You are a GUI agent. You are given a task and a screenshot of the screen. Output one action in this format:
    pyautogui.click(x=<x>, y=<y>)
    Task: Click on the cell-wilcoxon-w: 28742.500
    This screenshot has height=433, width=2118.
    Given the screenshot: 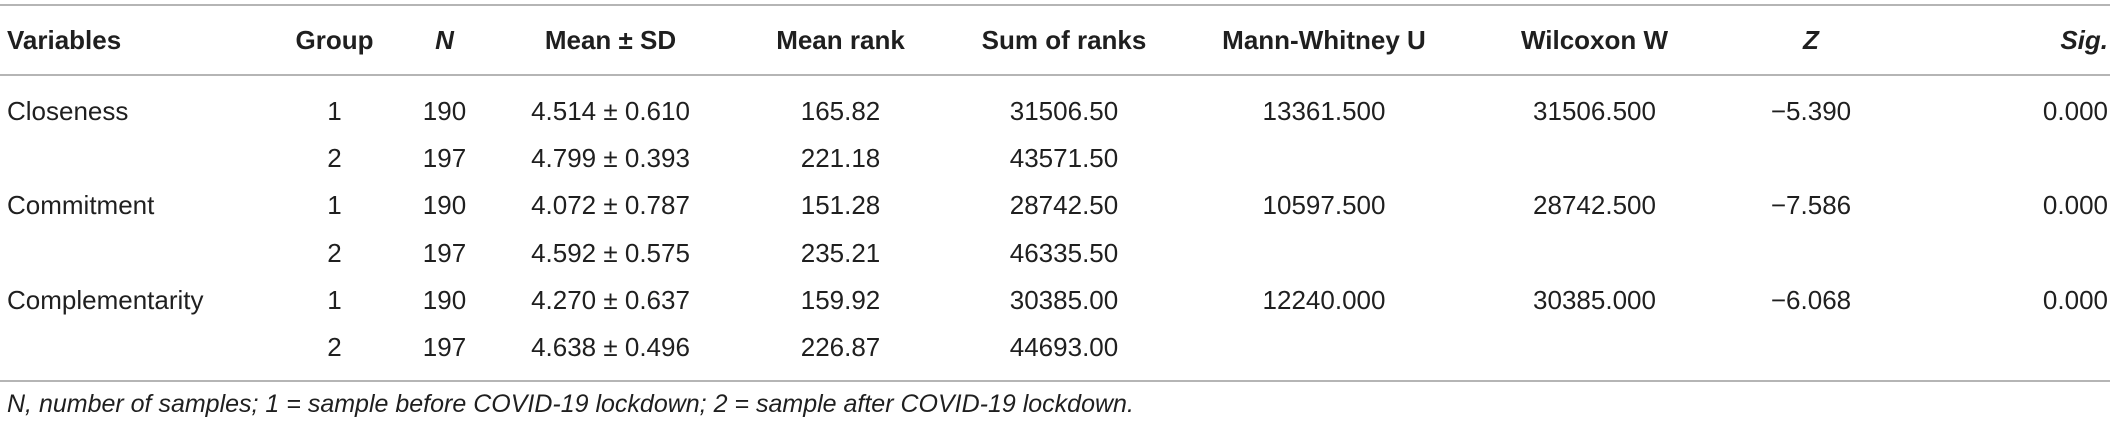 What is the action you would take?
    pyautogui.click(x=1594, y=205)
    